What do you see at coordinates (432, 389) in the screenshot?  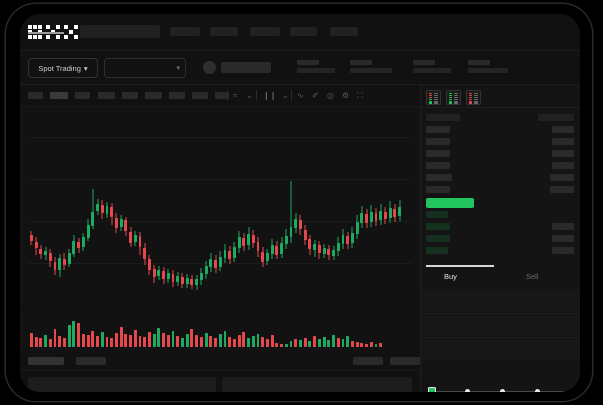 I see `slider-handle` at bounding box center [432, 389].